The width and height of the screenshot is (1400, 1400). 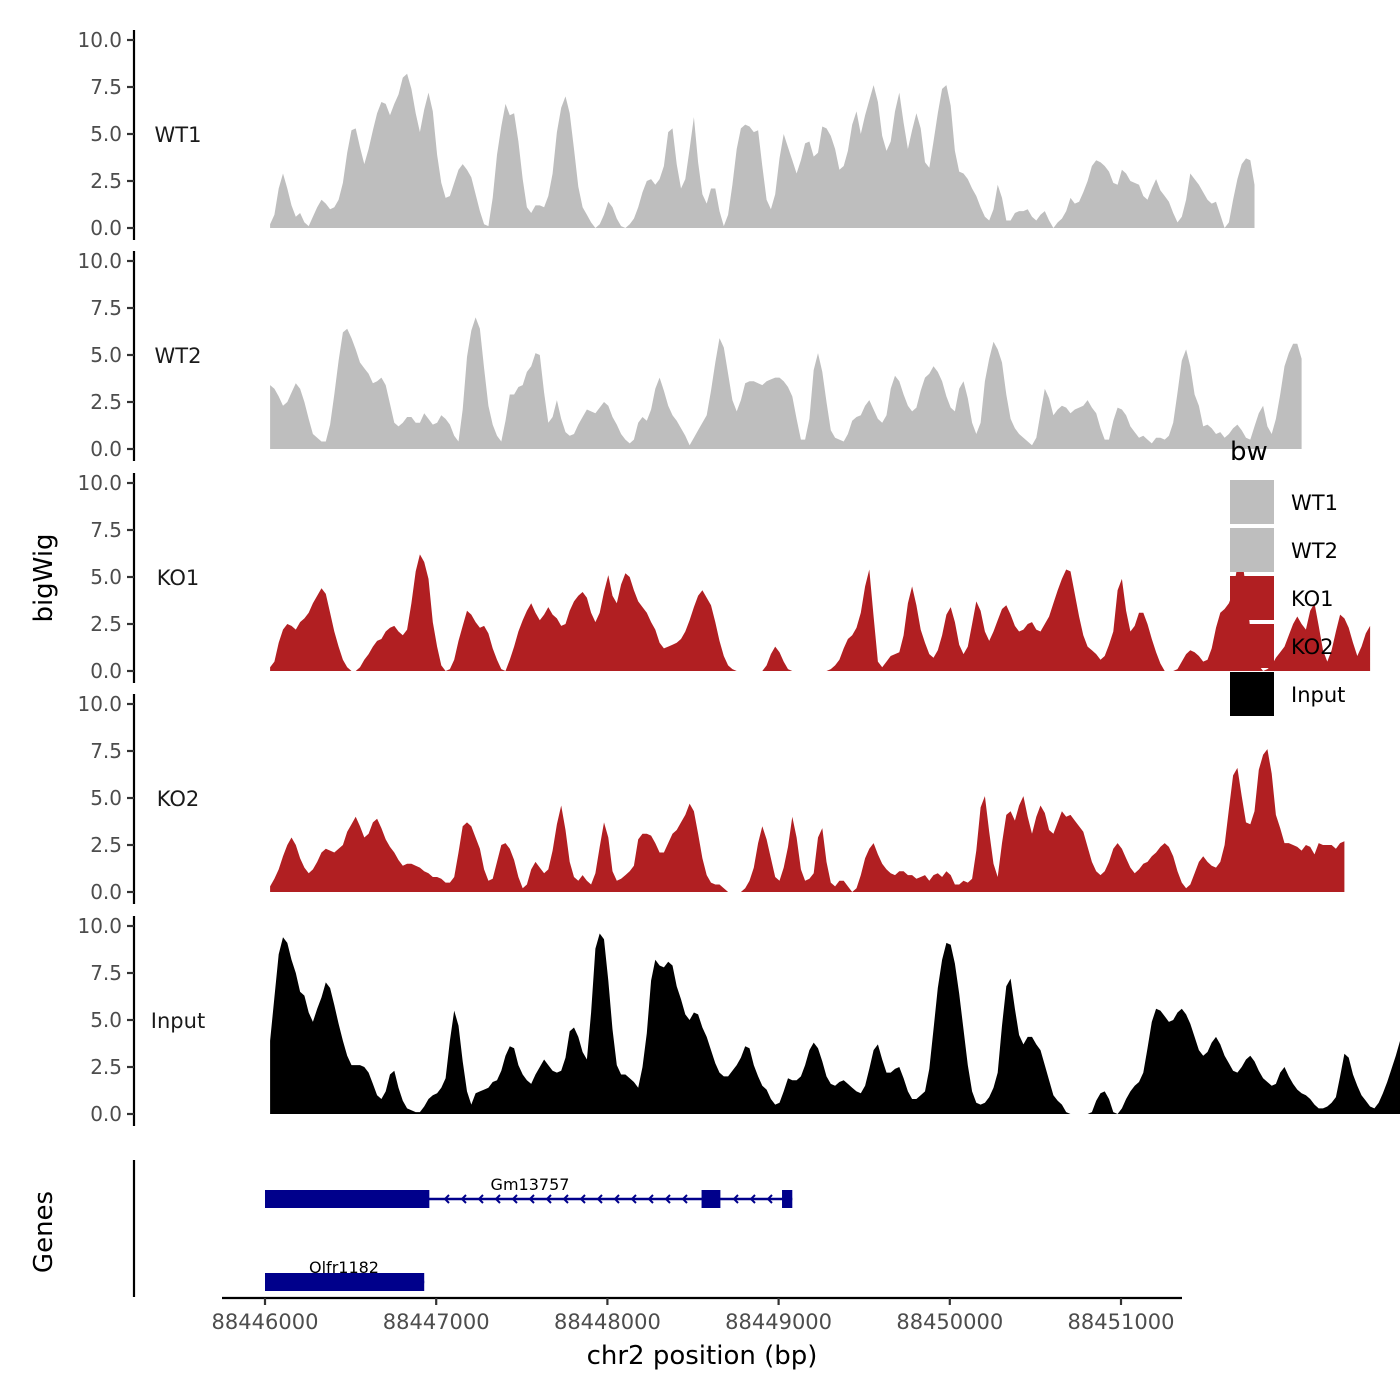 What do you see at coordinates (1314, 503) in the screenshot?
I see `legend-label: WT1` at bounding box center [1314, 503].